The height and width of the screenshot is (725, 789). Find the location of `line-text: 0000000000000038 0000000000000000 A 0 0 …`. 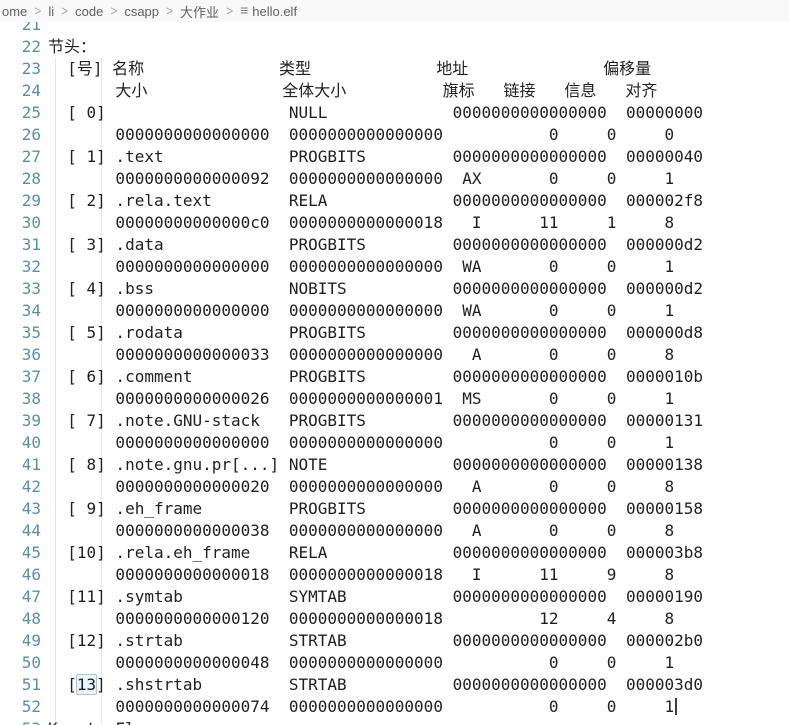

line-text: 0000000000000038 0000000000000000 A 0 0 … is located at coordinates (361, 530).